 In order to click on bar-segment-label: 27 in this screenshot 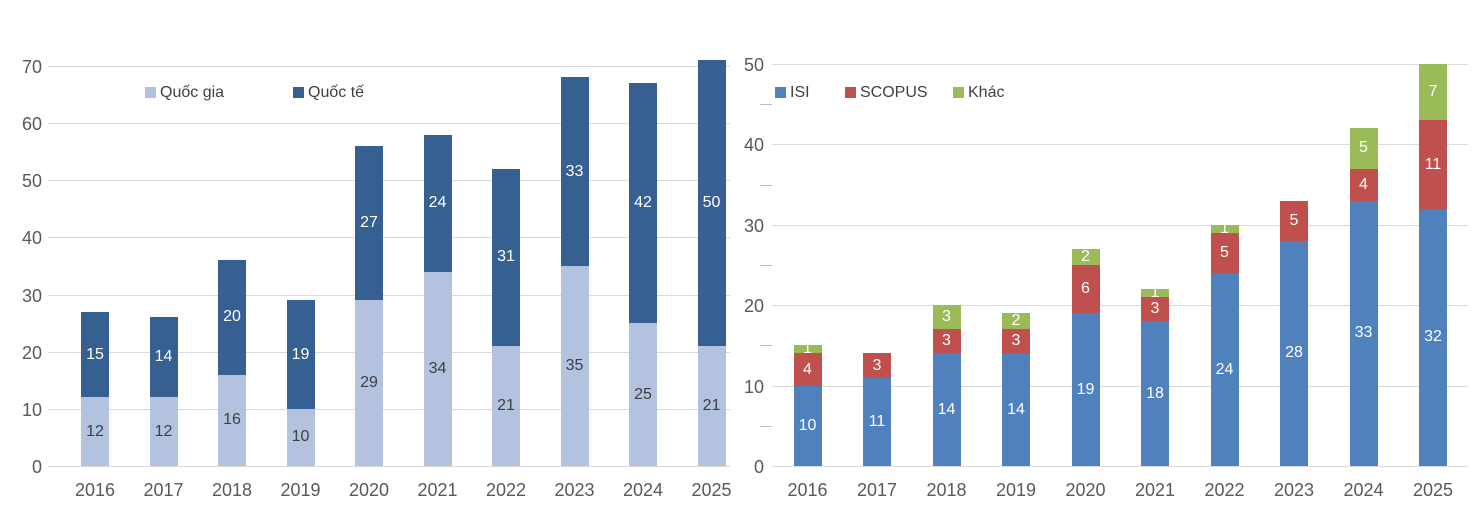, I will do `click(369, 223)`.